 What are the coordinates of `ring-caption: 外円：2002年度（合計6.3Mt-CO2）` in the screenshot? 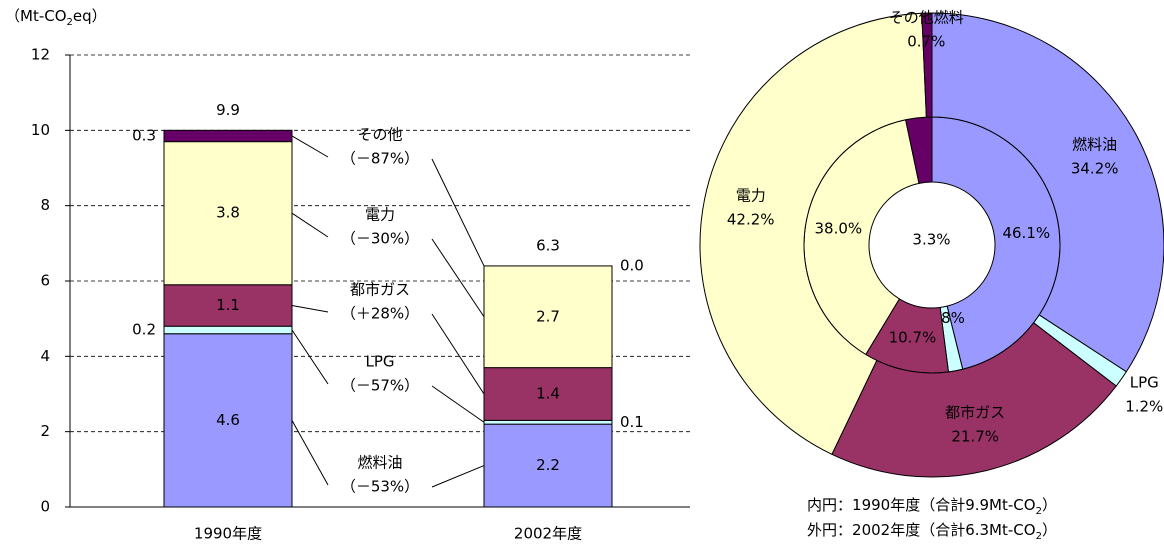 It's located at (932, 531).